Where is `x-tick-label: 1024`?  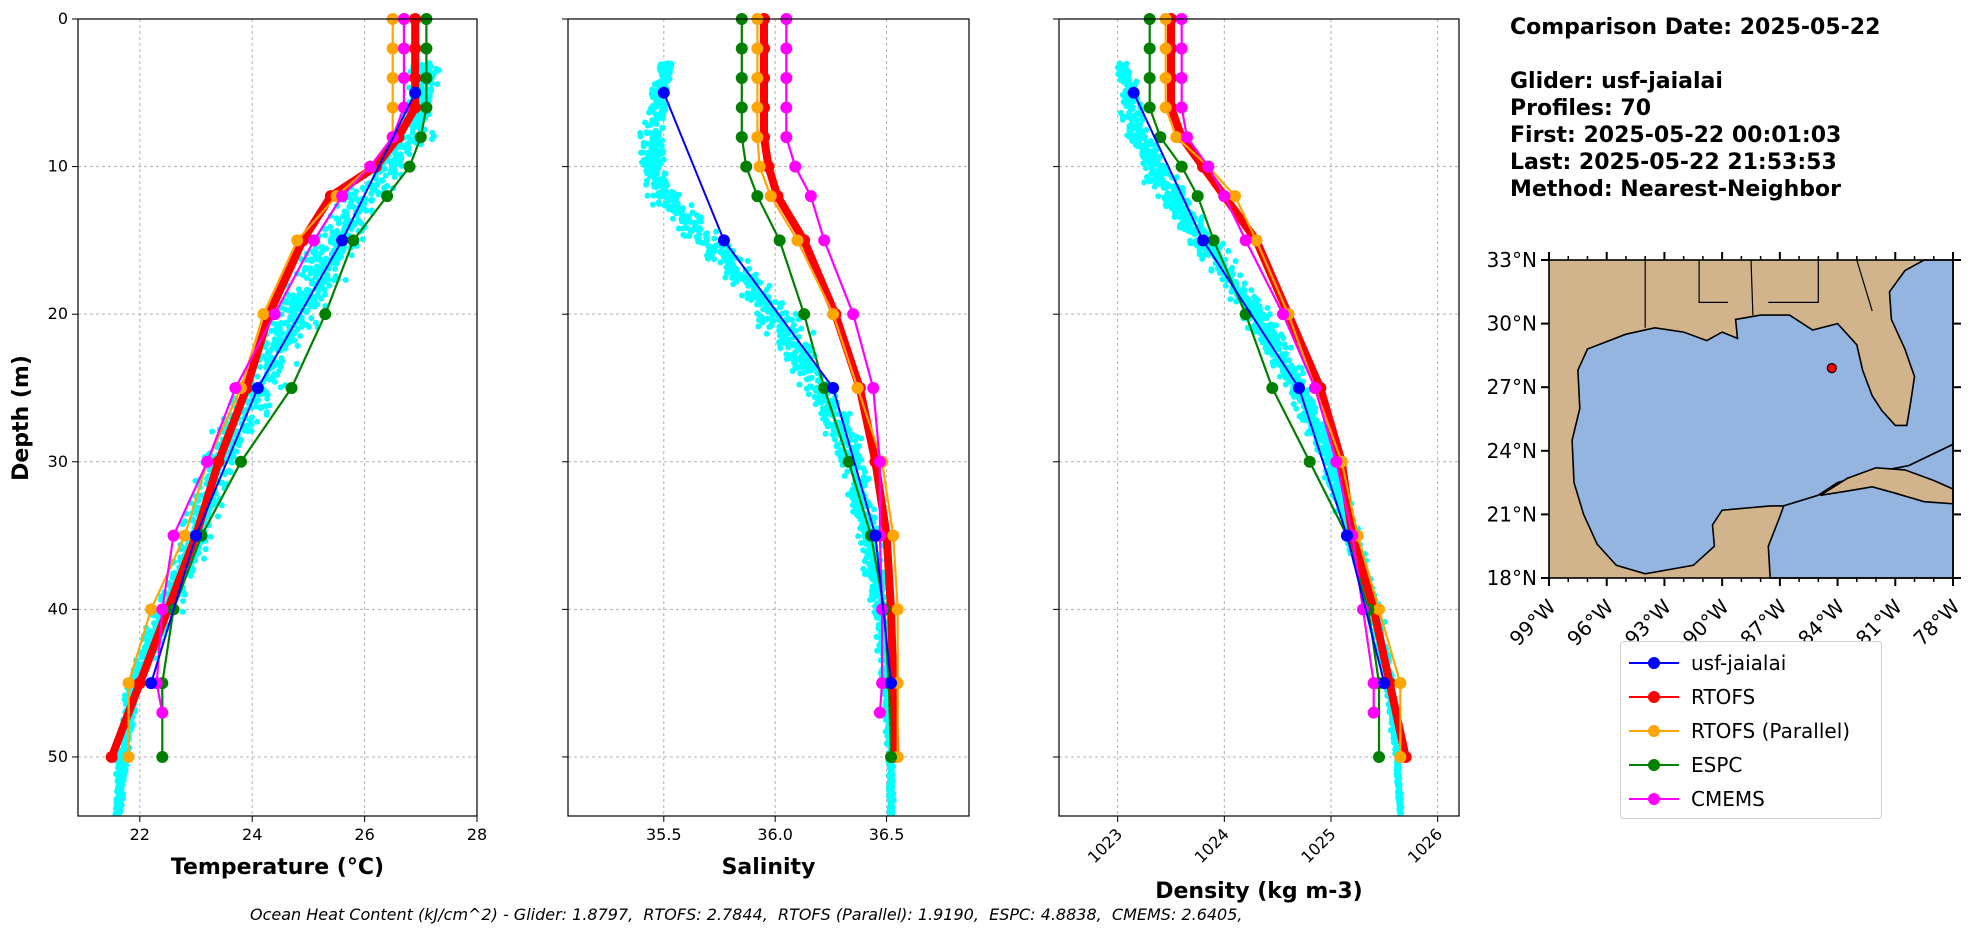 x-tick-label: 1024 is located at coordinates (1212, 846).